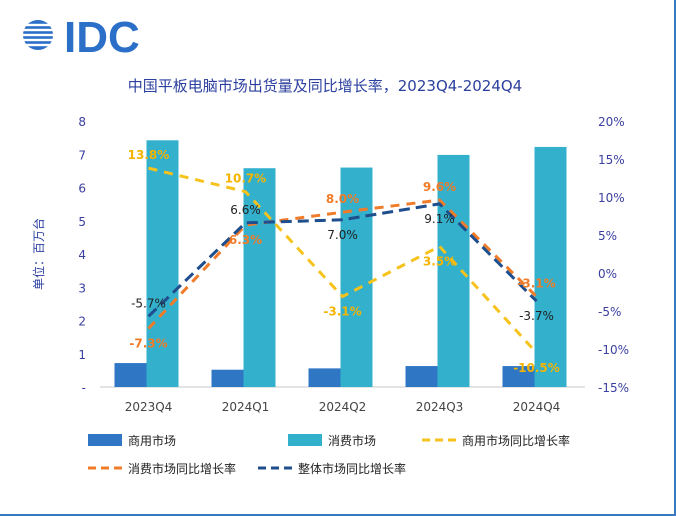  I want to click on y2-tick-label: 20%, so click(611, 122).